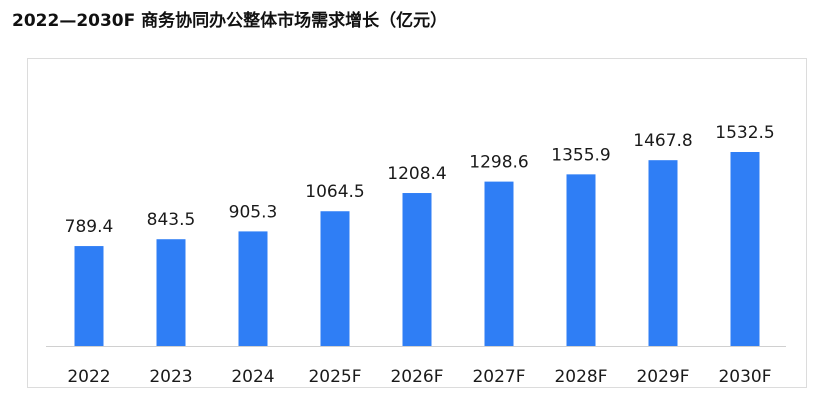 Image resolution: width=830 pixels, height=401 pixels. I want to click on x-tick-label-2027F: 2027F, so click(498, 377).